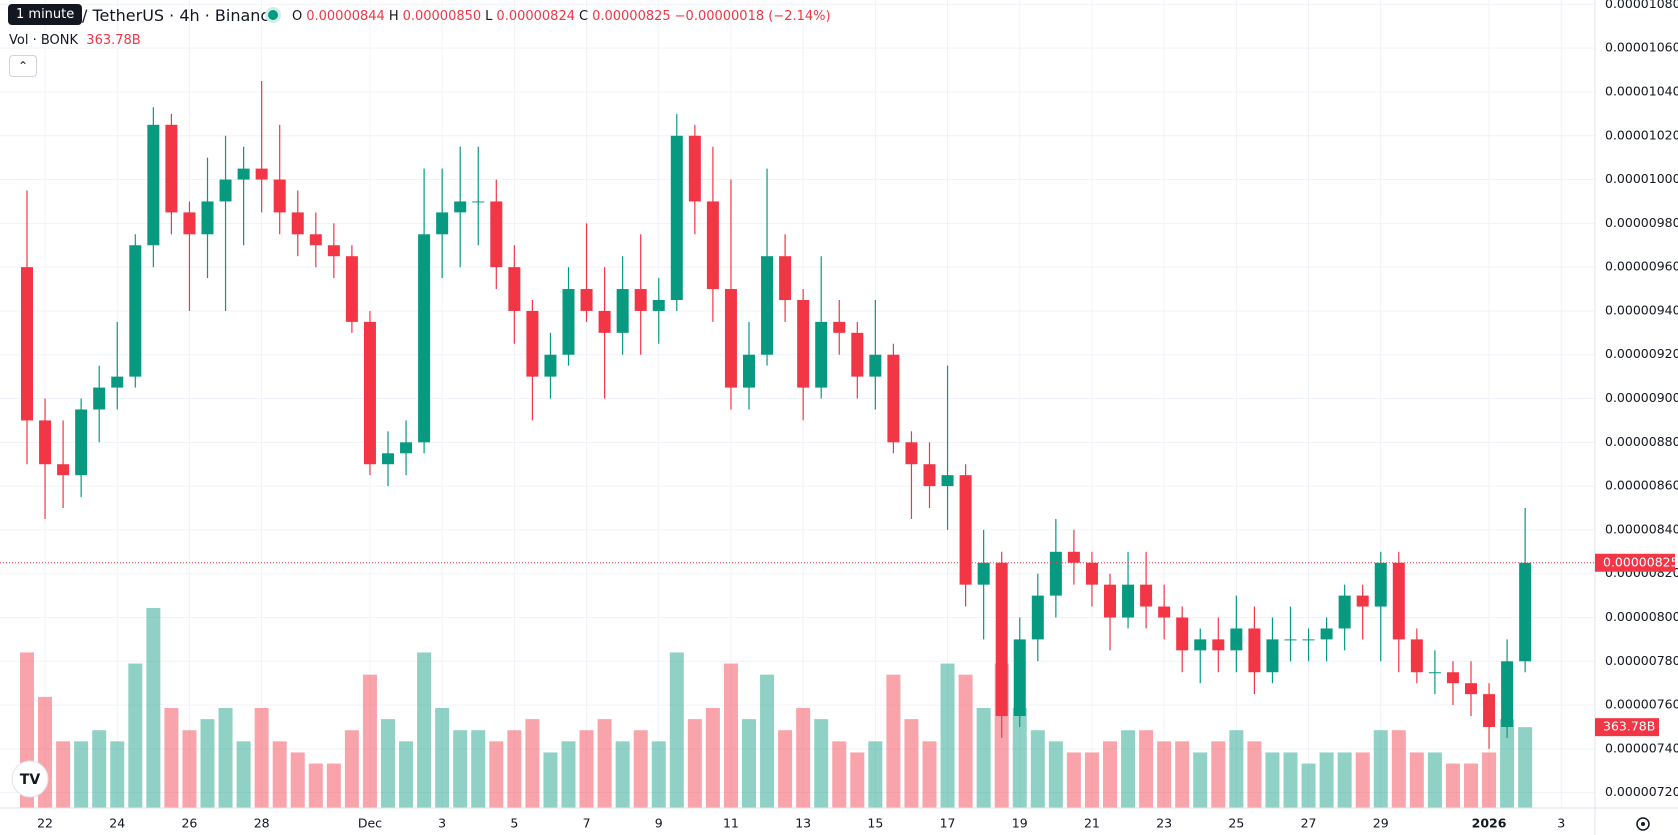 The image size is (1678, 835). I want to click on tooltip: 1 minute, so click(45, 14).